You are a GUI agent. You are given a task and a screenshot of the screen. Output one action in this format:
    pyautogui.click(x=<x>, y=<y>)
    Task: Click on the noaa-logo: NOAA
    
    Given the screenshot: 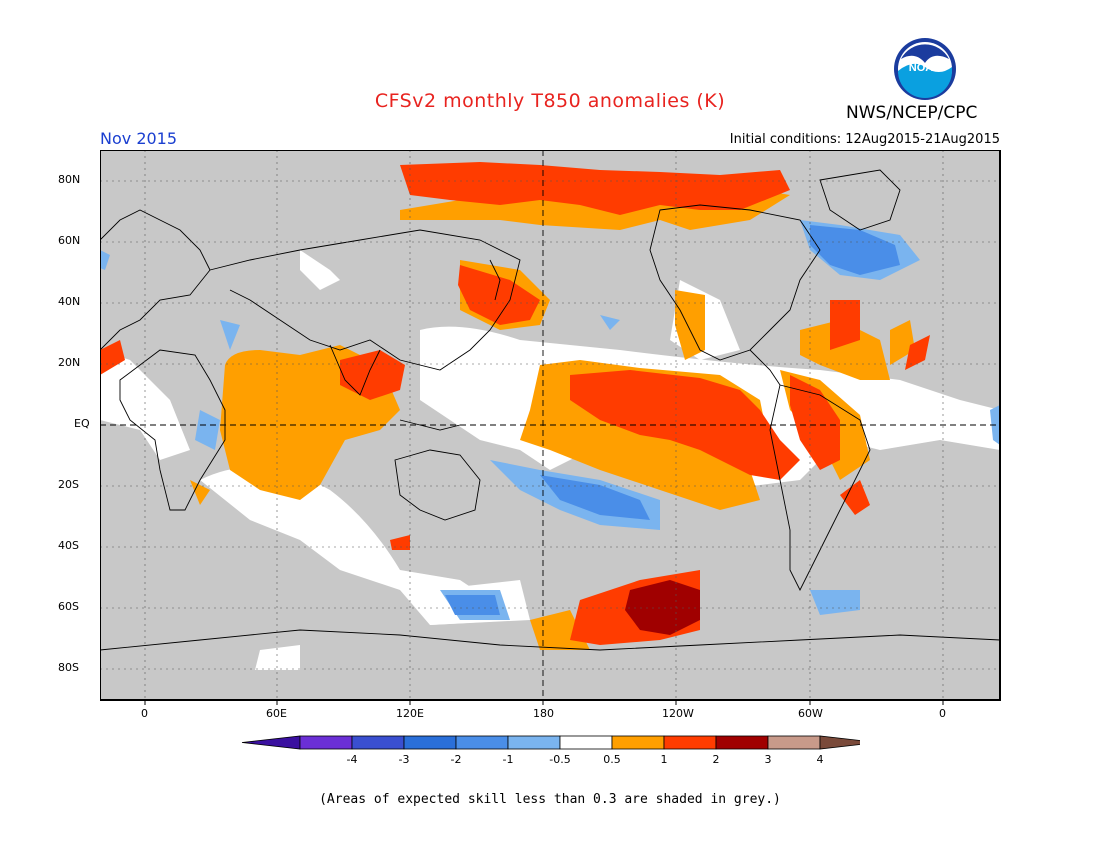 What is the action you would take?
    pyautogui.click(x=925, y=69)
    